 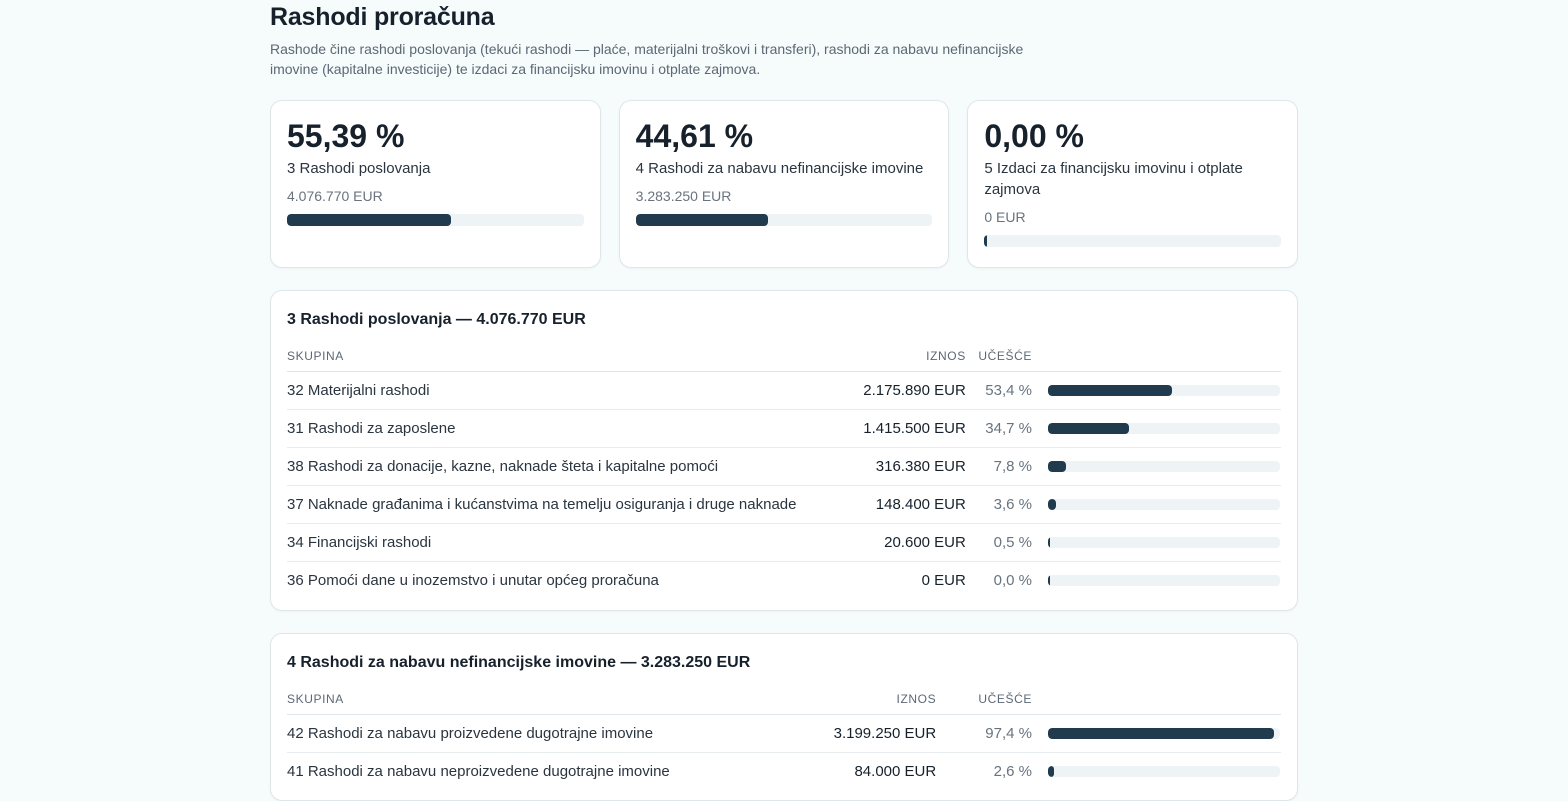 What do you see at coordinates (784, 320) in the screenshot?
I see `section-title: 3 Rashodi poslovanja — 4.076.770 EUR` at bounding box center [784, 320].